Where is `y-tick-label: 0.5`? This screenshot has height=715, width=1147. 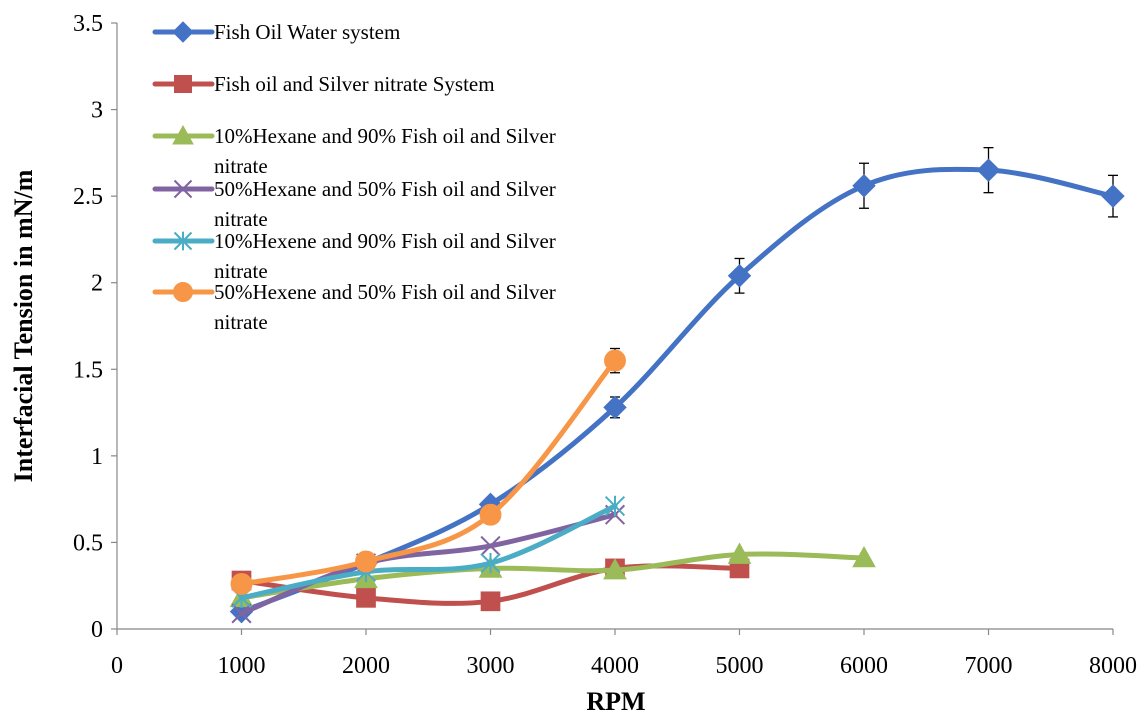
y-tick-label: 0.5 is located at coordinates (88, 543).